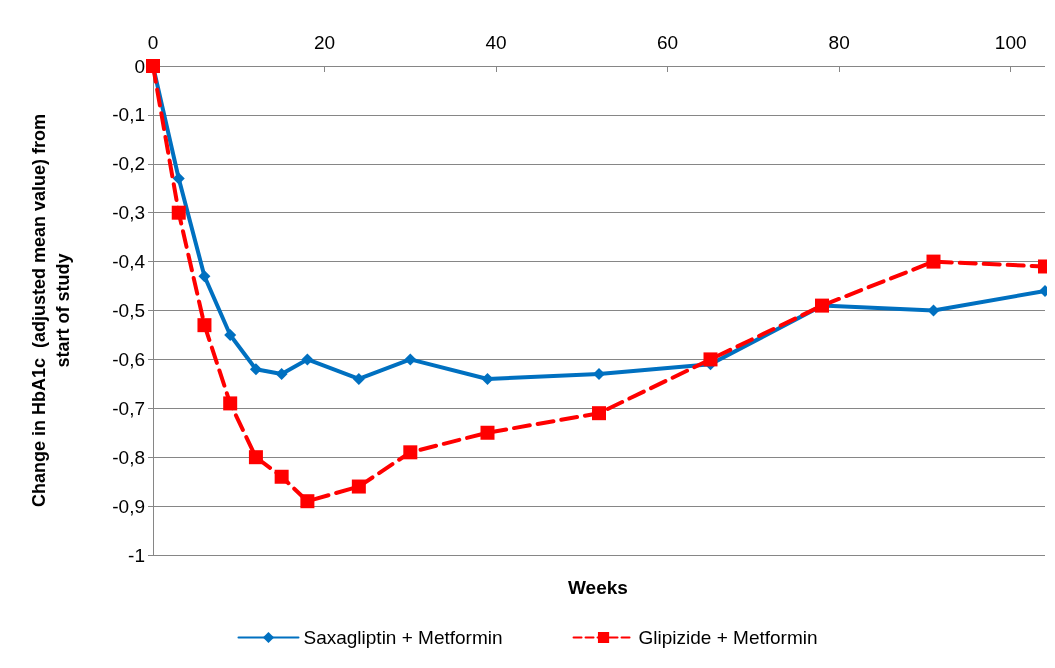 This screenshot has height=668, width=1055. I want to click on y-tick-label: -0,1, so click(128, 115).